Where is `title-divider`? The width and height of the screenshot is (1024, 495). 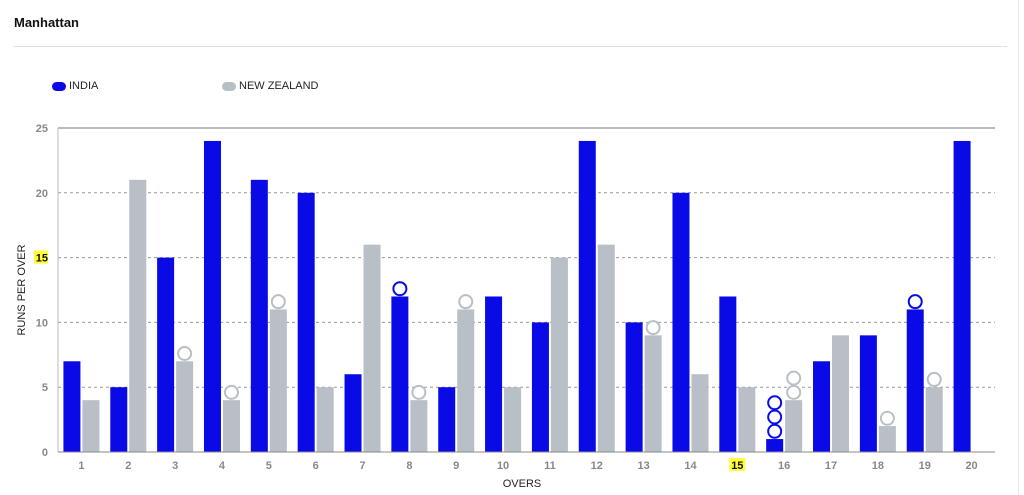 title-divider is located at coordinates (510, 46).